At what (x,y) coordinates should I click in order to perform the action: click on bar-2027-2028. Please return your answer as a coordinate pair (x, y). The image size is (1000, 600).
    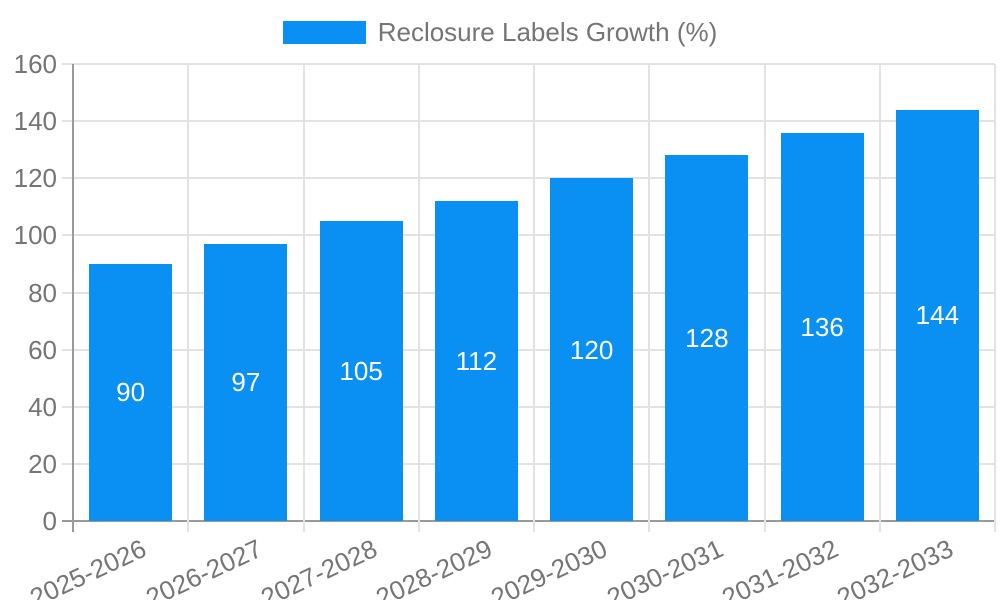
    Looking at the image, I should click on (361, 371).